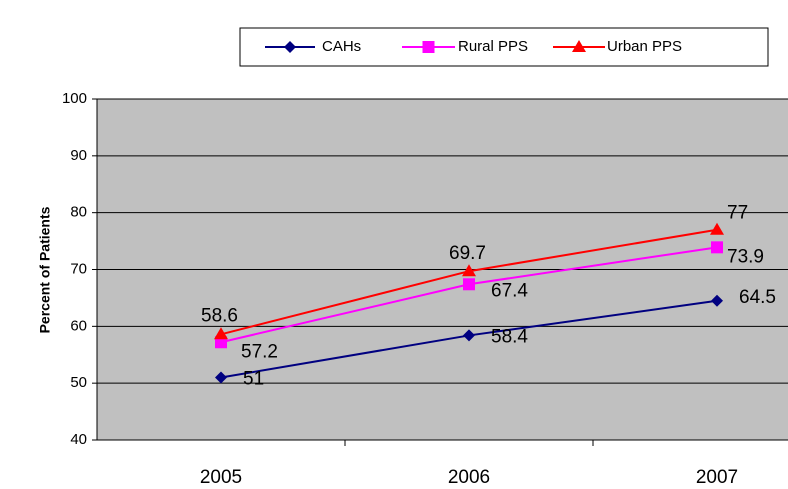 The image size is (788, 489). I want to click on data-label: 77, so click(737, 213).